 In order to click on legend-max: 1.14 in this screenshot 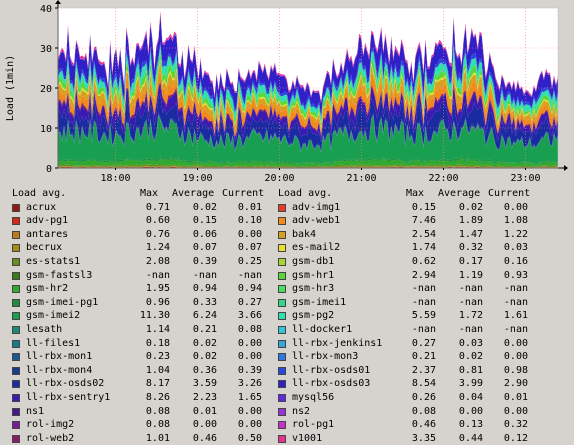, I will do `click(158, 330)`.